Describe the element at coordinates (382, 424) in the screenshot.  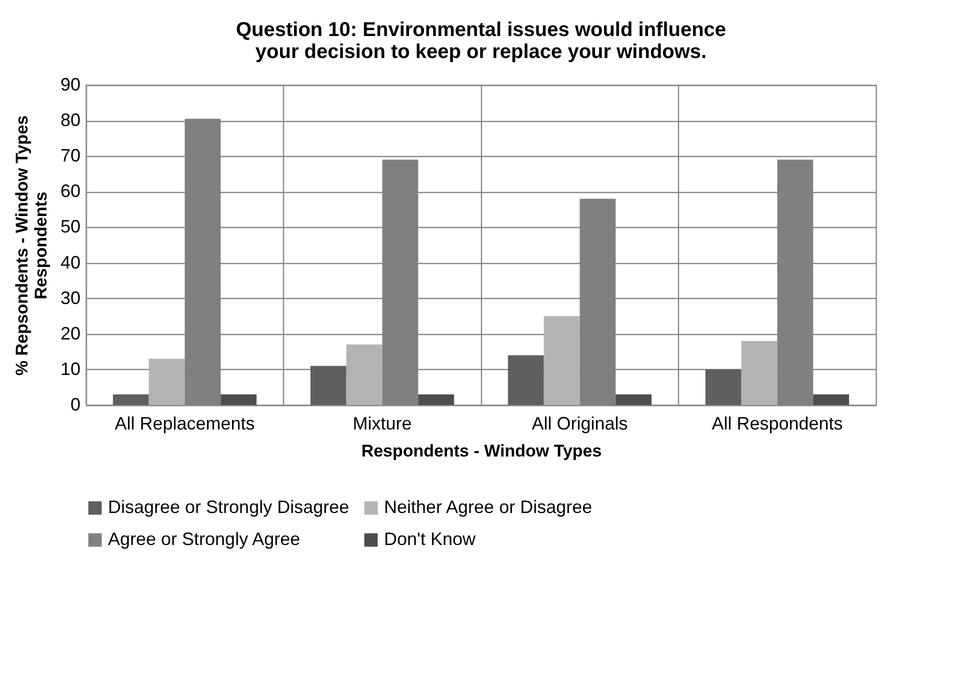
I see `x-tick-label: Mixture` at that location.